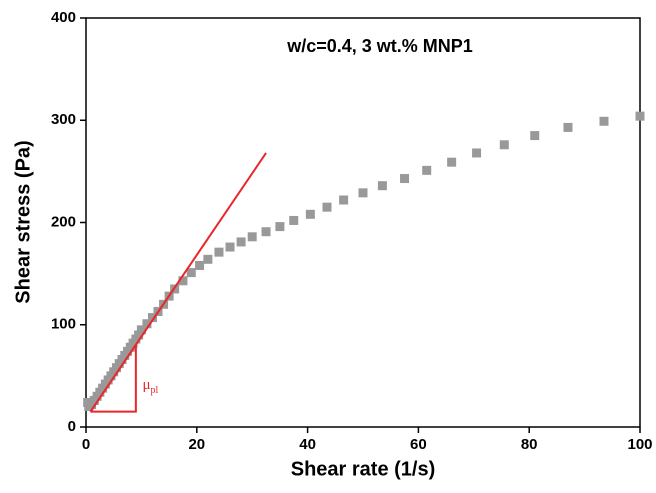  Describe the element at coordinates (529, 444) in the screenshot. I see `x-tick-label: 80` at that location.